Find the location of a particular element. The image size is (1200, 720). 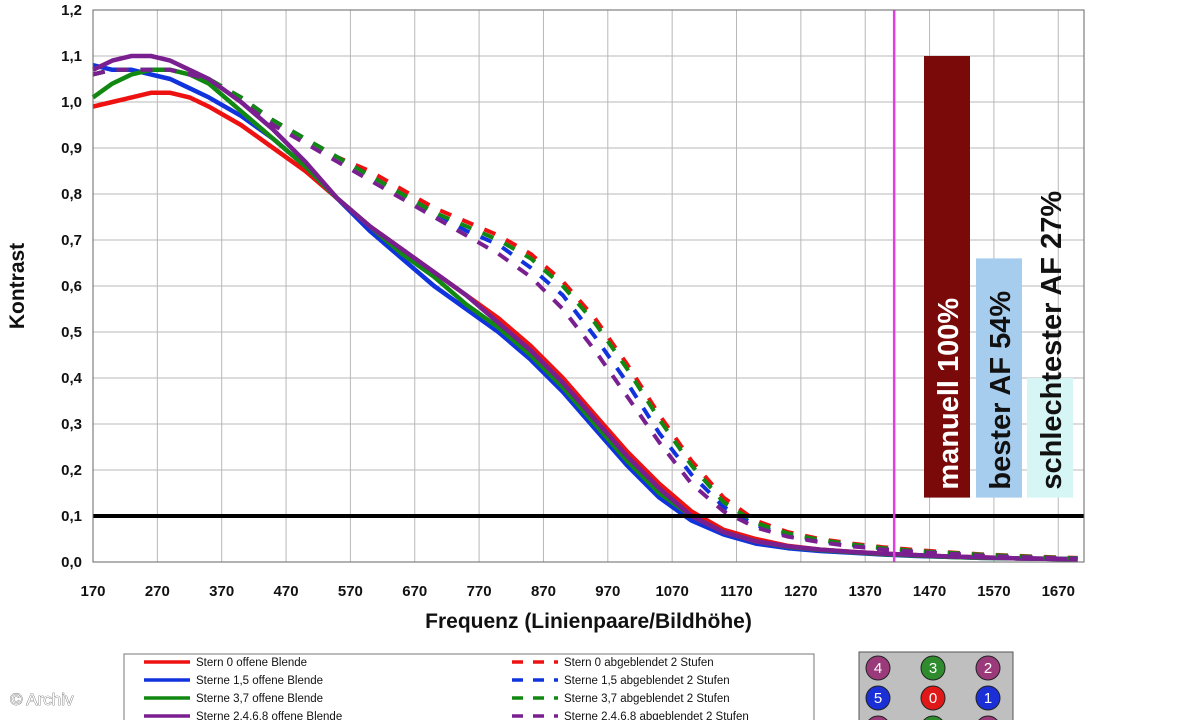

legend-item-7: Sterne 2,4,6,8 abgeblendet 2 Stufen is located at coordinates (656, 715).